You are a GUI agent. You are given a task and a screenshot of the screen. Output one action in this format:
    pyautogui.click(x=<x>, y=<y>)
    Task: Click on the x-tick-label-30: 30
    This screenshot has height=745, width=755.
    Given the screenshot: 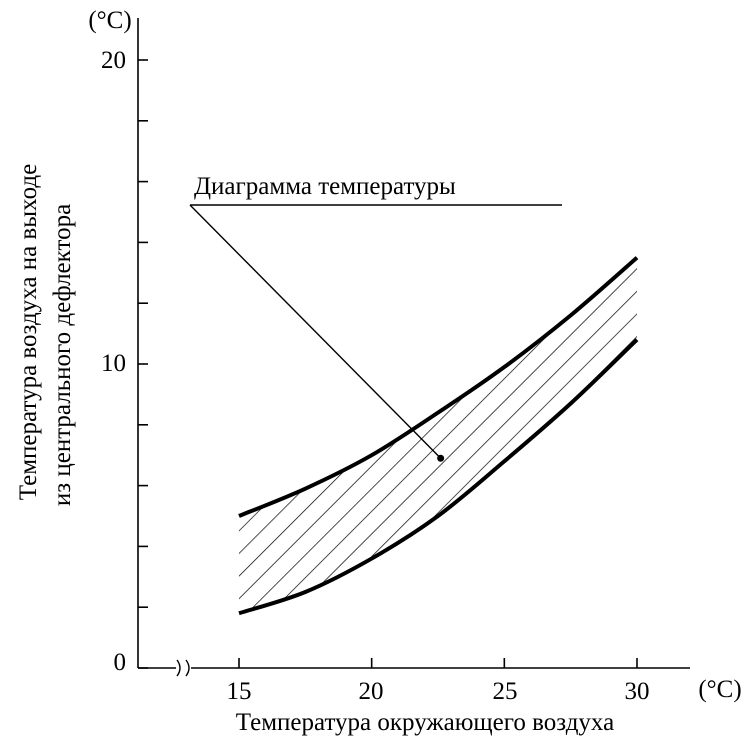 What is the action you would take?
    pyautogui.click(x=637, y=691)
    